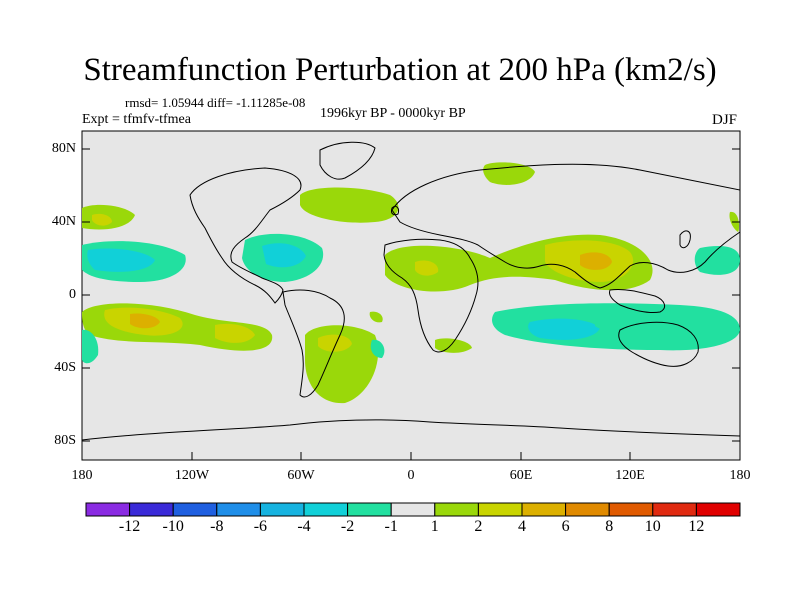 The image size is (800, 600). What do you see at coordinates (393, 113) in the screenshot?
I see `period-label: 1996kyr BP - 0000kyr BP` at bounding box center [393, 113].